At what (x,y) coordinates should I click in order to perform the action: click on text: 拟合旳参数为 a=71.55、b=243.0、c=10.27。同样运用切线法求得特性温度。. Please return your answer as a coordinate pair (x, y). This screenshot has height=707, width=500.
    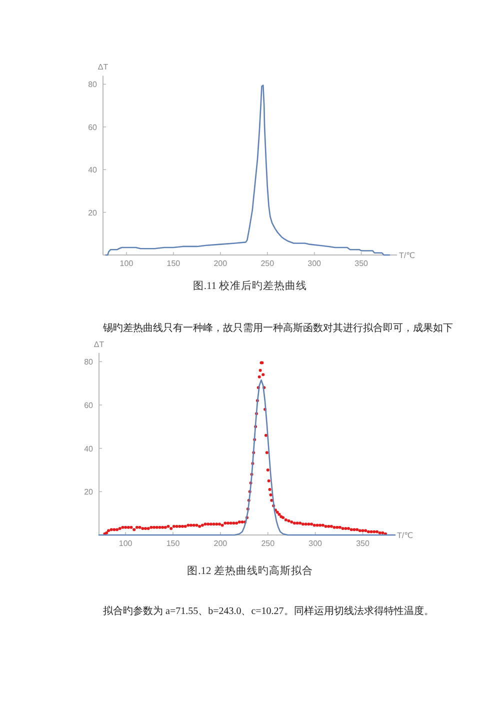
    Looking at the image, I should click on (268, 611).